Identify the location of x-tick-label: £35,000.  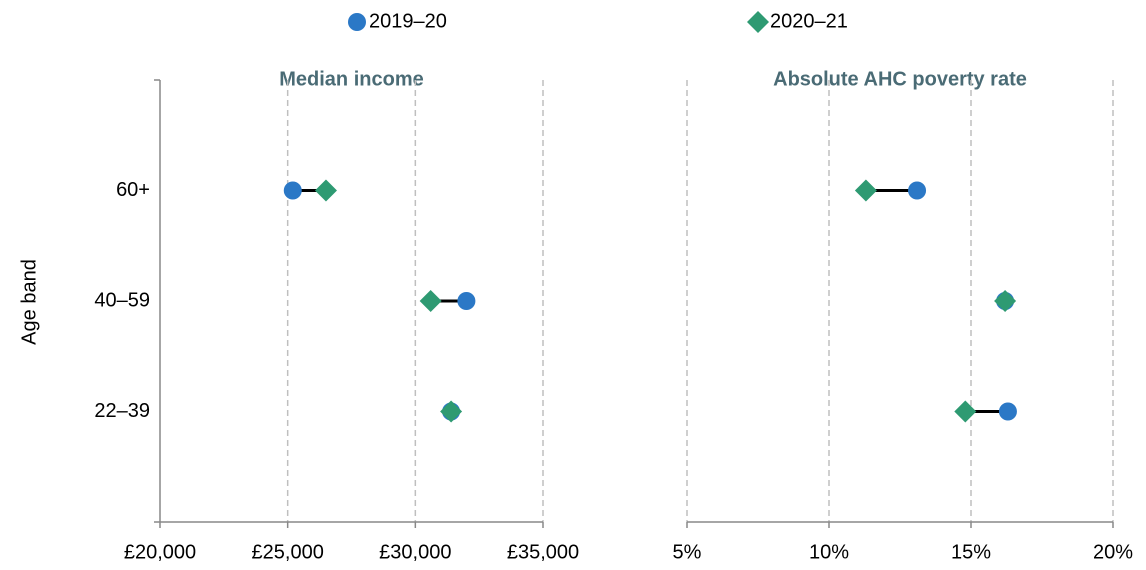
(543, 552).